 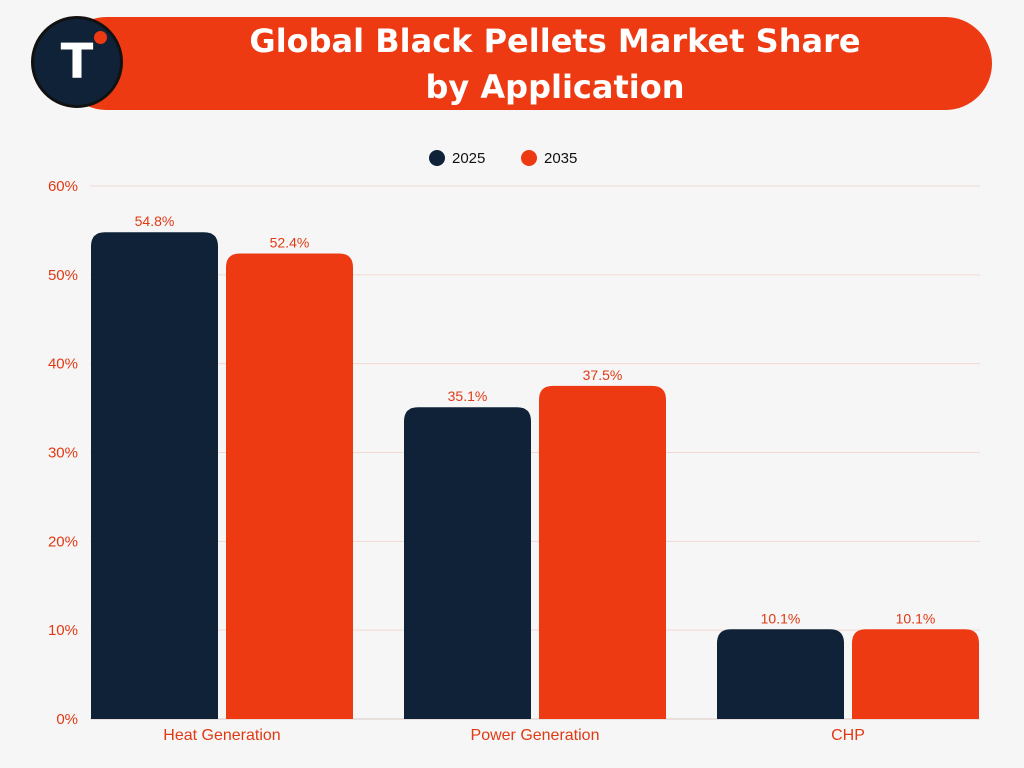 What do you see at coordinates (289, 486) in the screenshot?
I see `bar-2035-heat-generation` at bounding box center [289, 486].